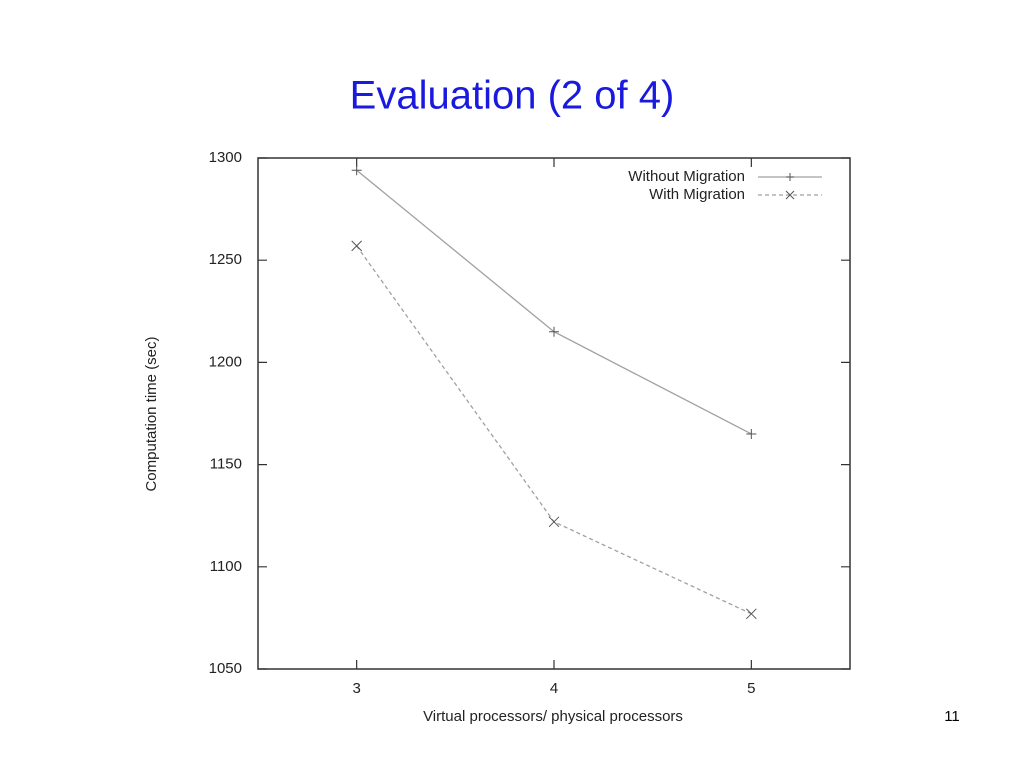  What do you see at coordinates (151, 413) in the screenshot?
I see `y-axis-label: Computation time (sec)` at bounding box center [151, 413].